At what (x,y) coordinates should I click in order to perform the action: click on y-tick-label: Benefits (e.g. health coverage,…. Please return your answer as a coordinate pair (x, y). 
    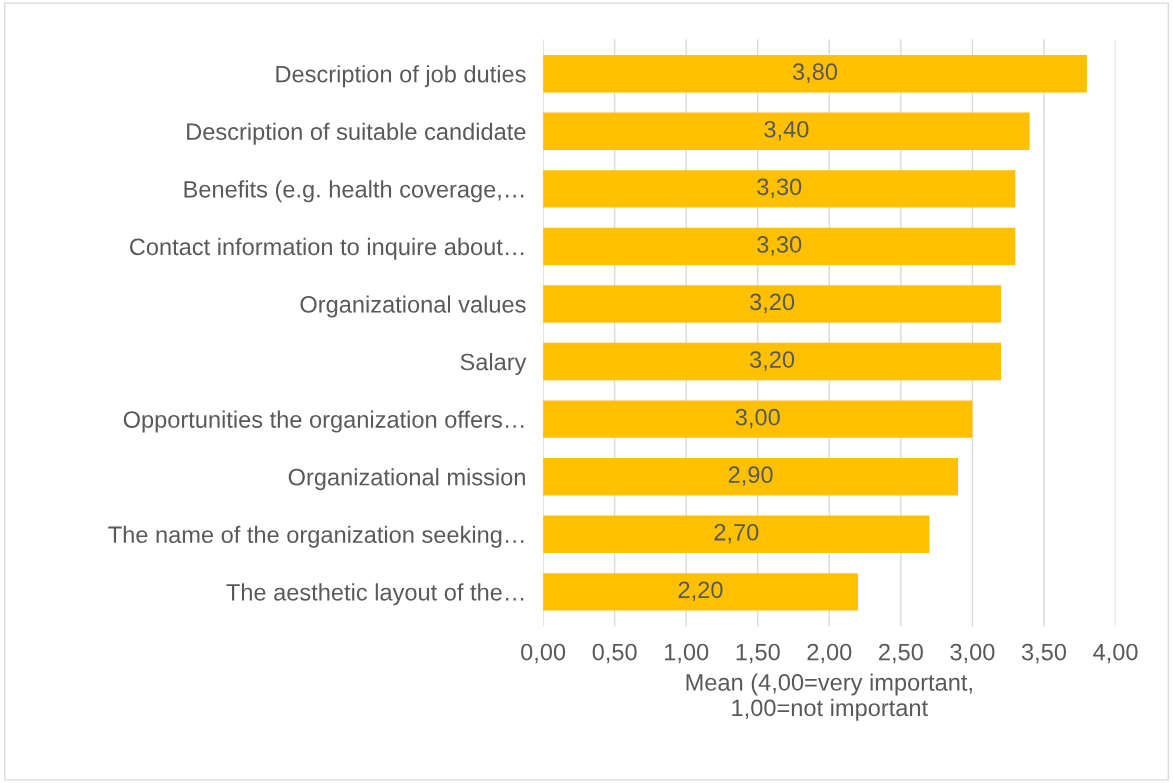
    Looking at the image, I should click on (354, 191).